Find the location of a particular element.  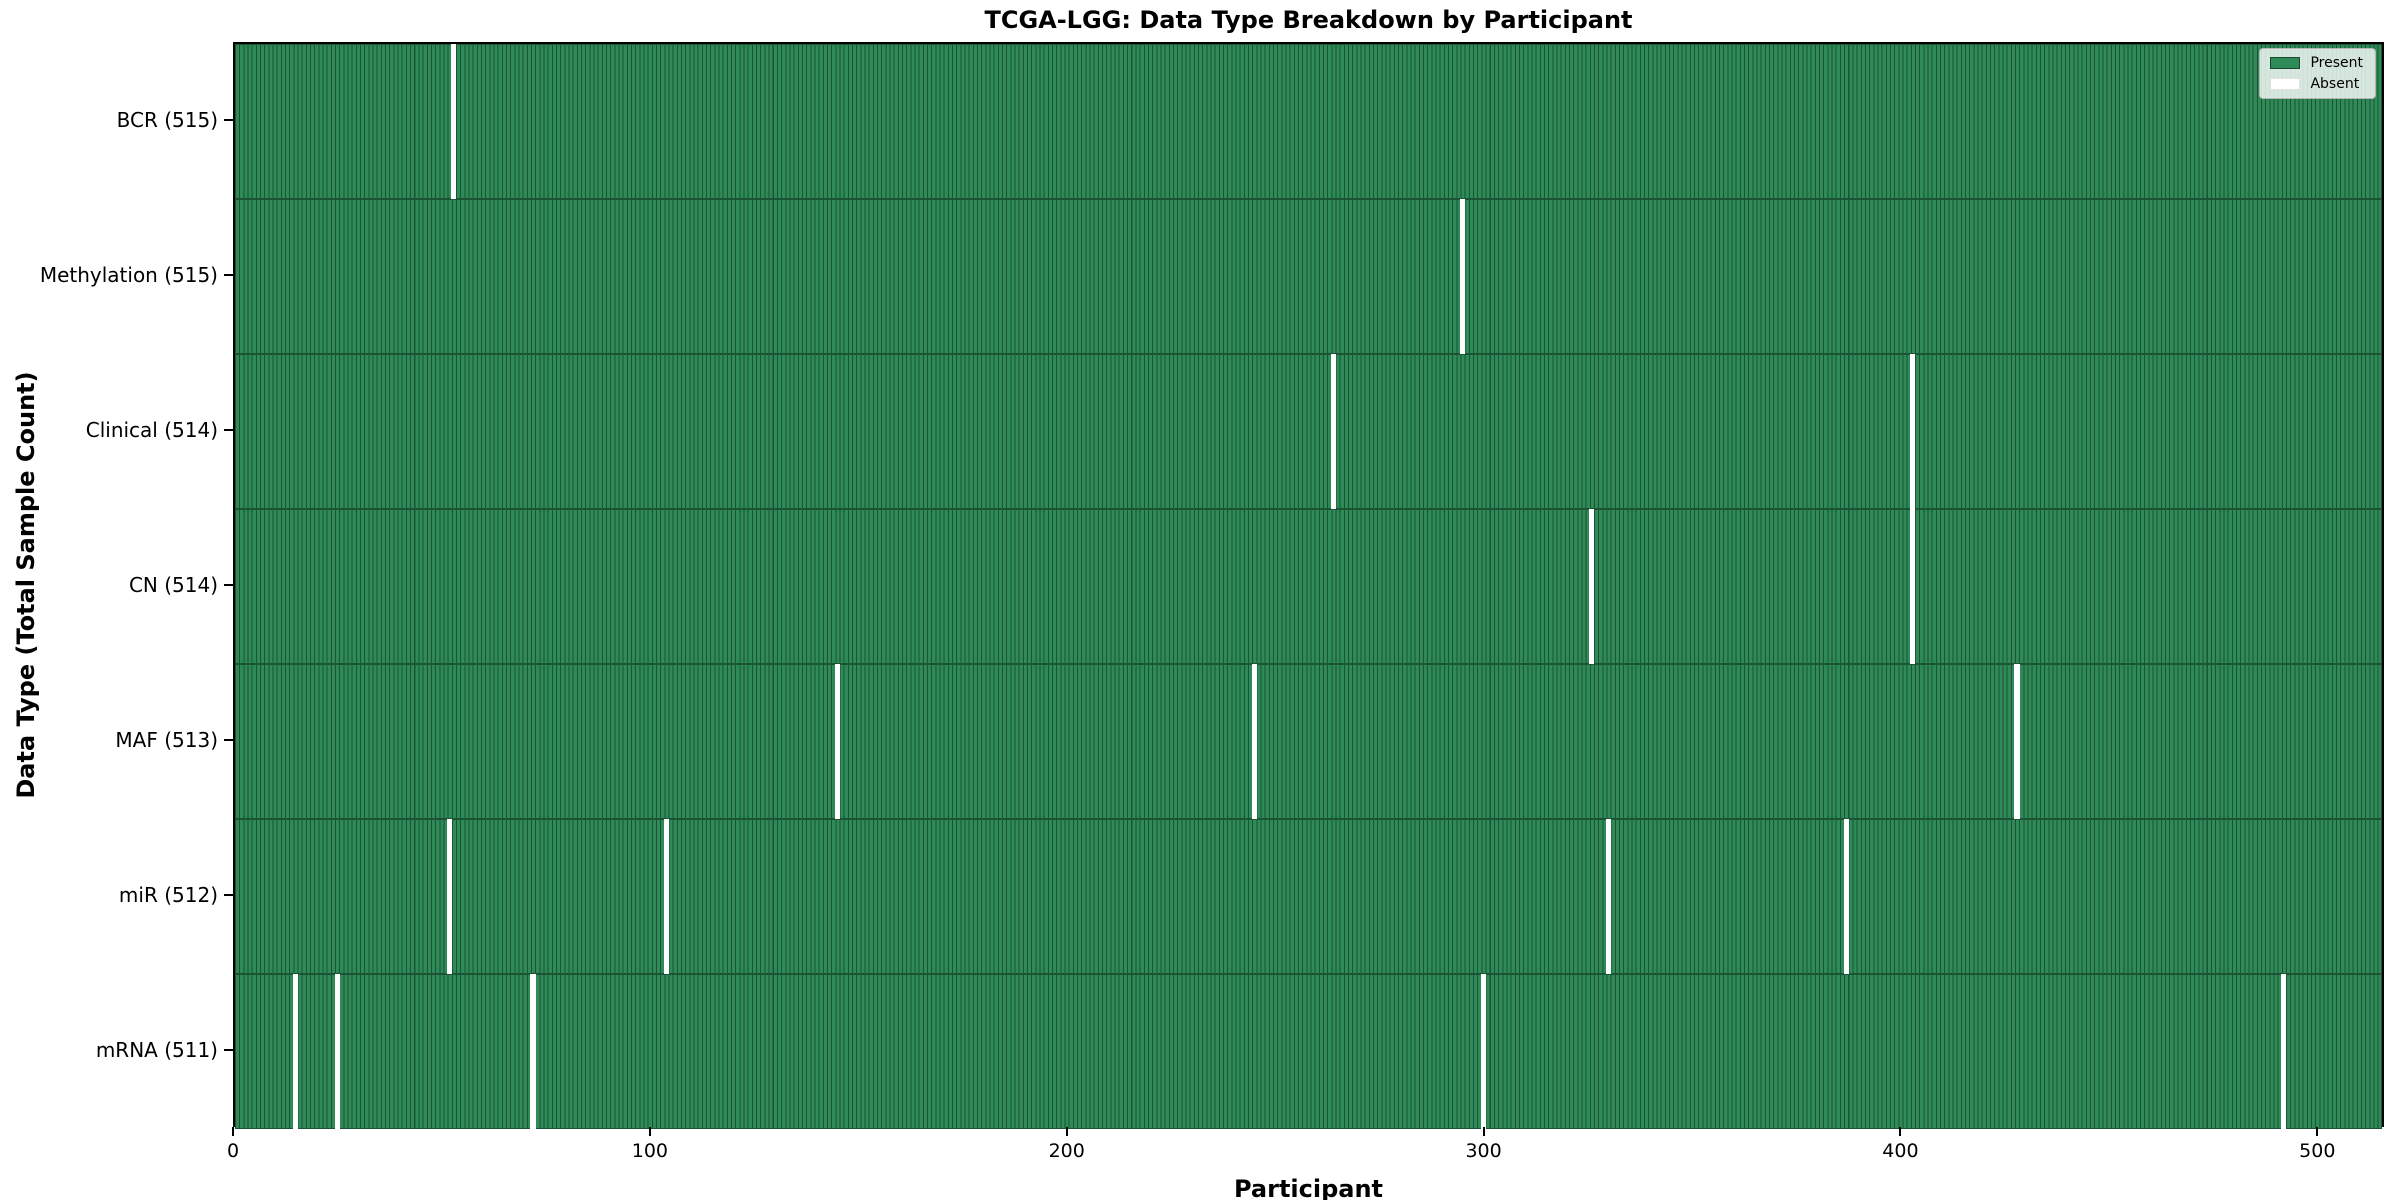

x-tick-label: 500 is located at coordinates (2317, 1151).